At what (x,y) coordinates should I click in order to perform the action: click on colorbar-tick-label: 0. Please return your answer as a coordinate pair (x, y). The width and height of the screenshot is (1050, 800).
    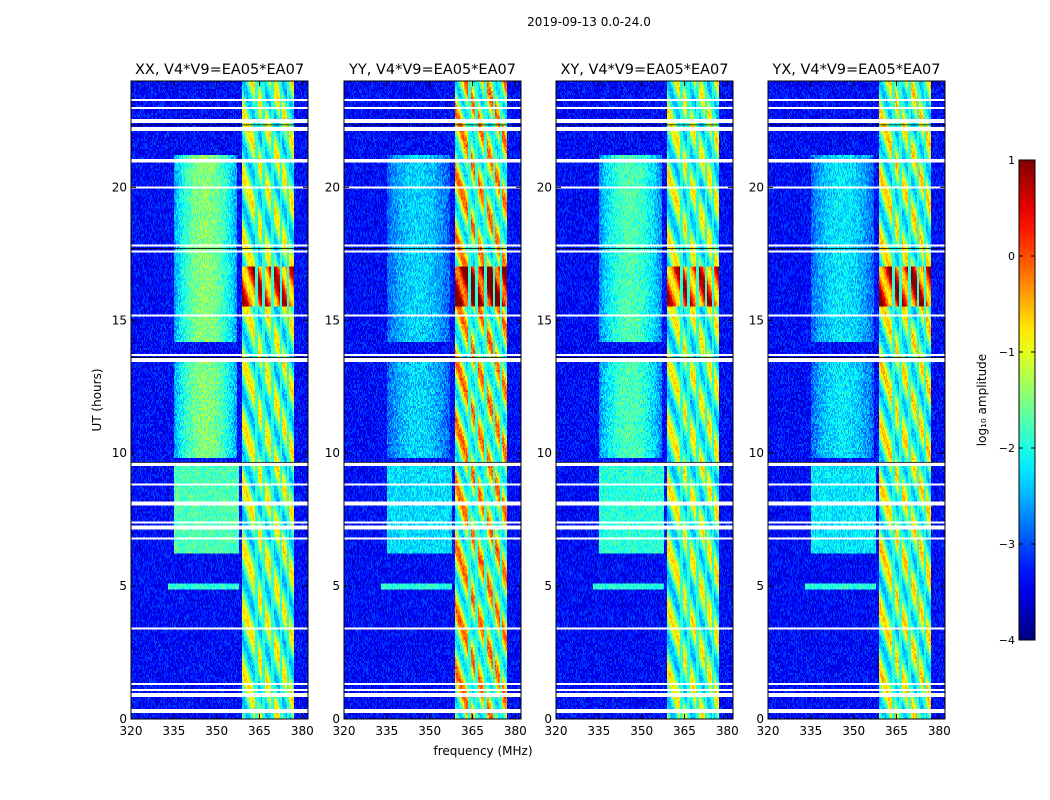
    Looking at the image, I should click on (1011, 256).